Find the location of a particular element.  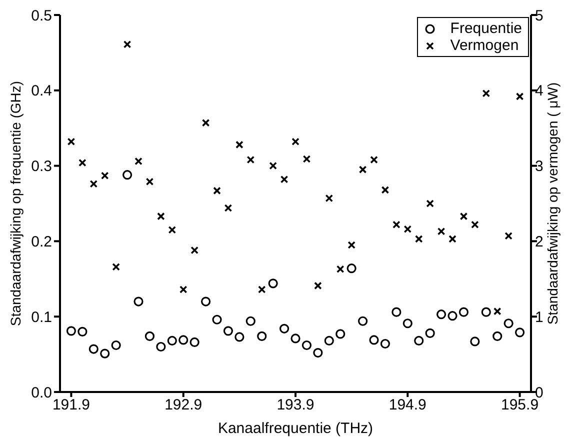

y2-axis-title: Standaardafwijking op vermogen ( μW) is located at coordinates (552, 203).